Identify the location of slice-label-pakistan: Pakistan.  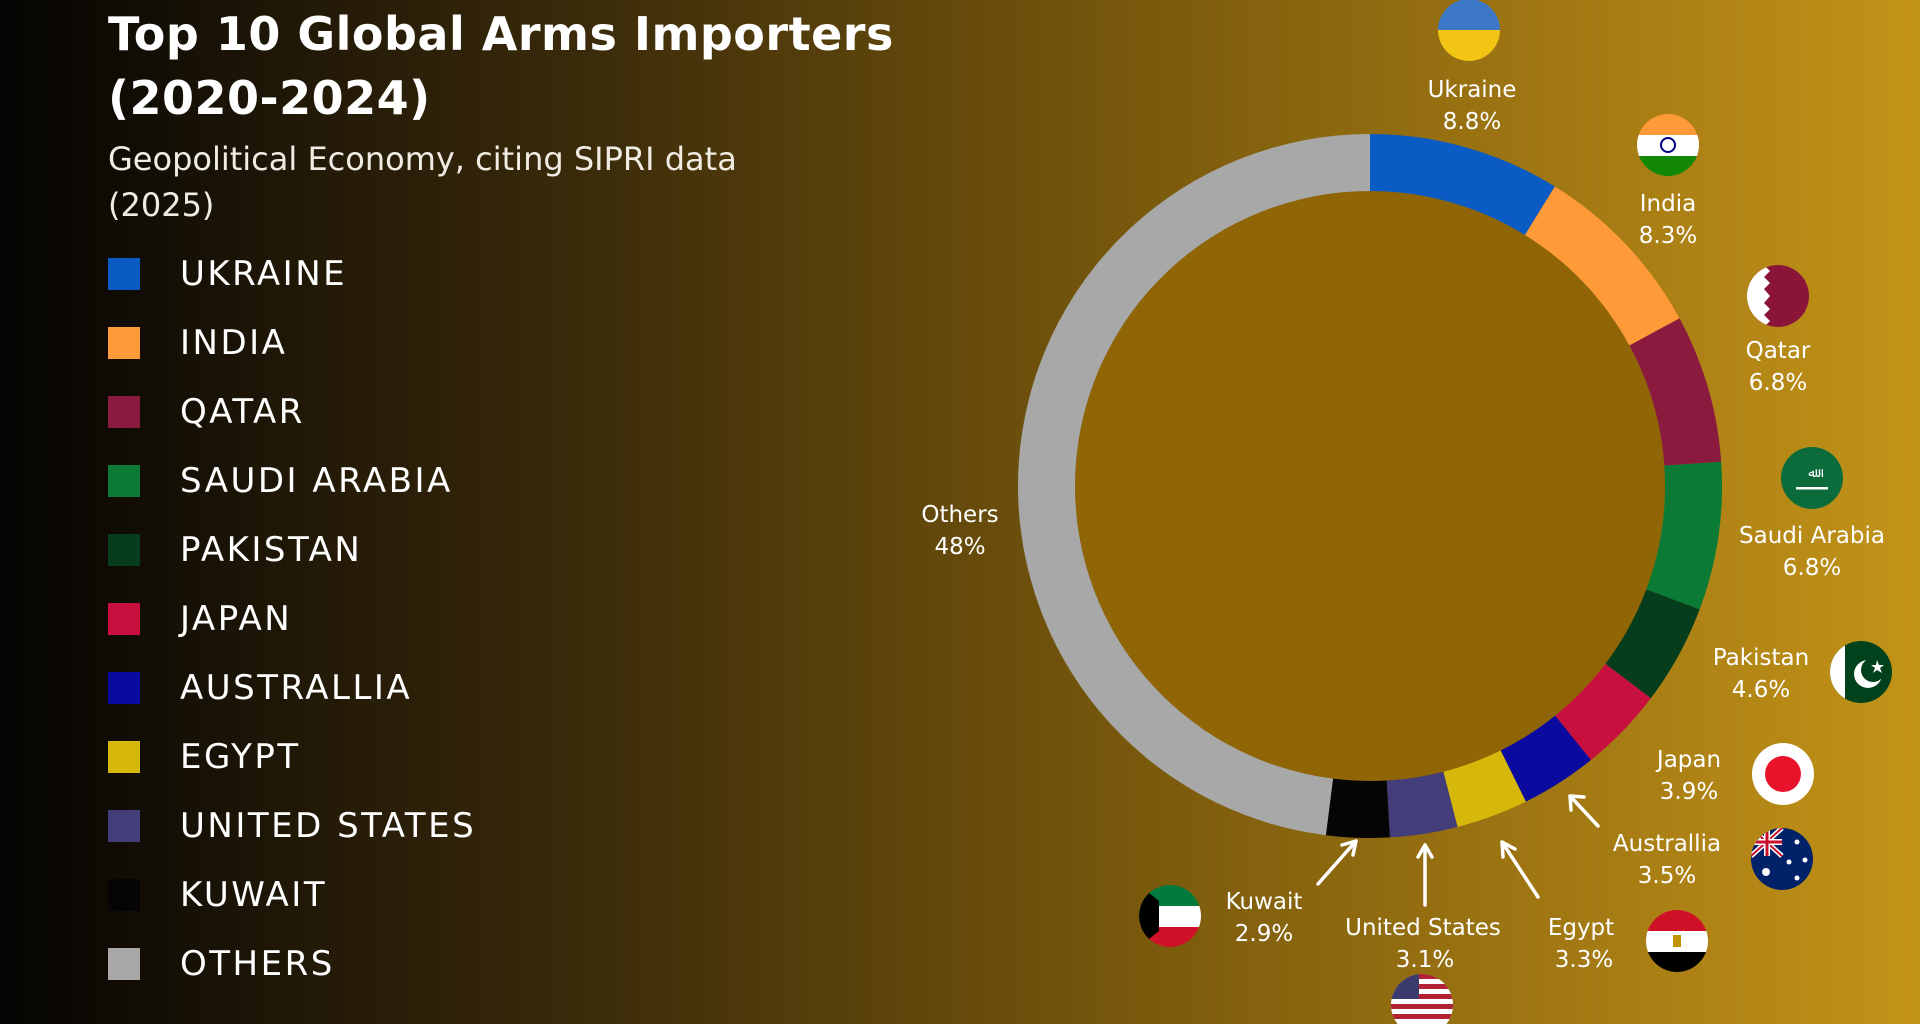
(1761, 658).